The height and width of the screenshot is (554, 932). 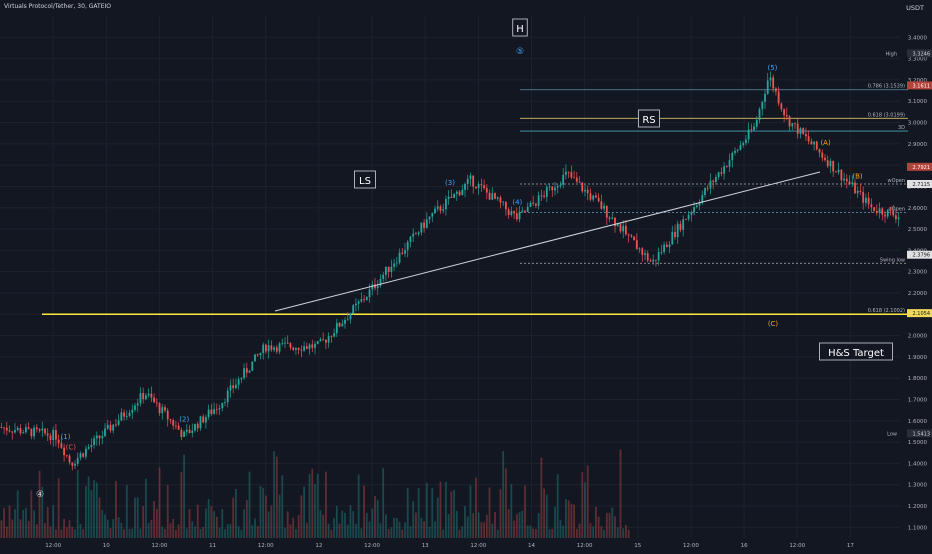 I want to click on x-tick-label: 12, so click(x=318, y=546).